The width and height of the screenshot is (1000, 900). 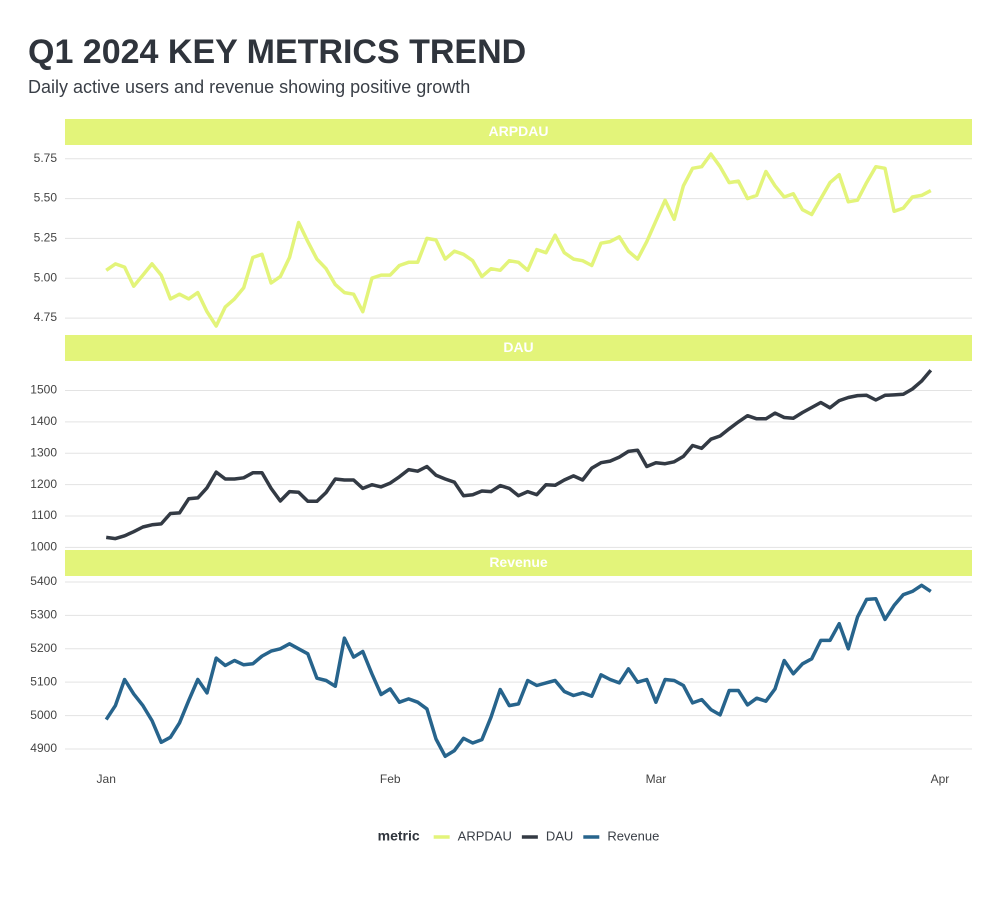 I want to click on x-tick-label: Jan, so click(x=106, y=779).